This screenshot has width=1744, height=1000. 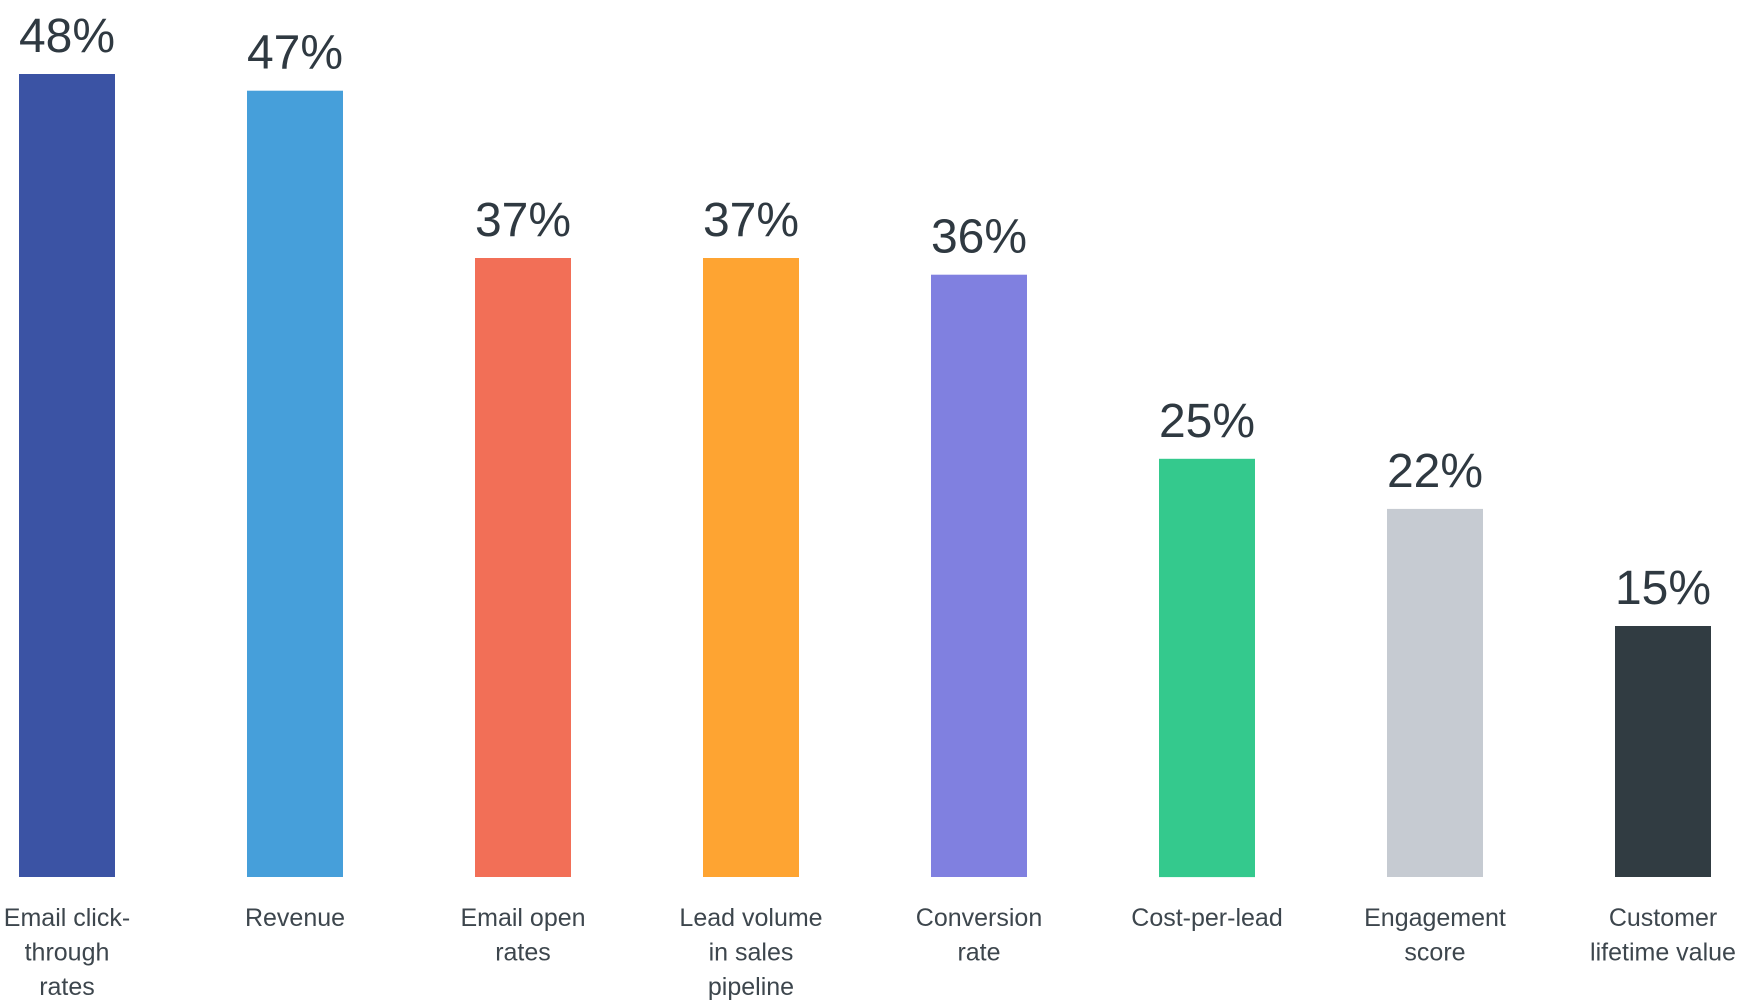 I want to click on category-label-line: Engagement, so click(x=1435, y=918).